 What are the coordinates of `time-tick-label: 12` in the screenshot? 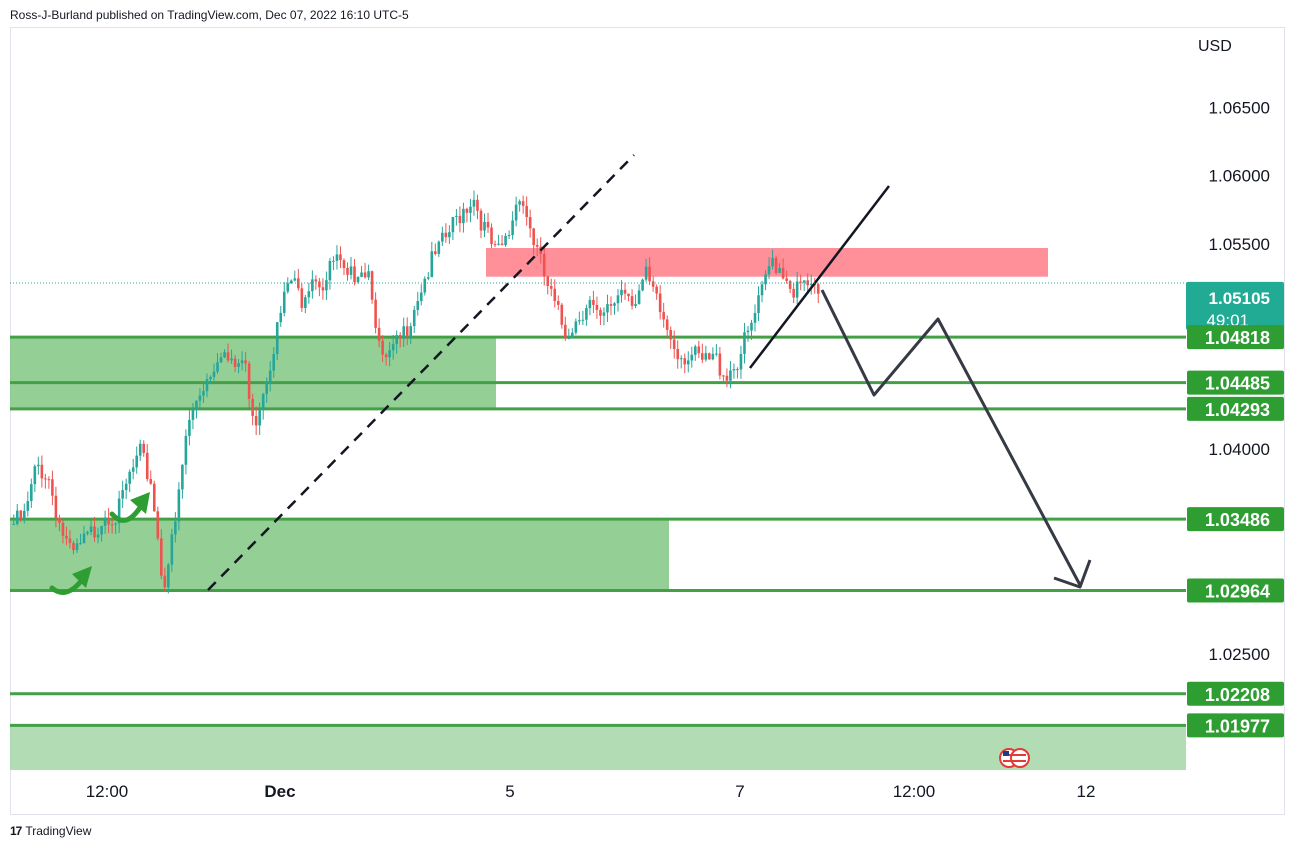 It's located at (1086, 791).